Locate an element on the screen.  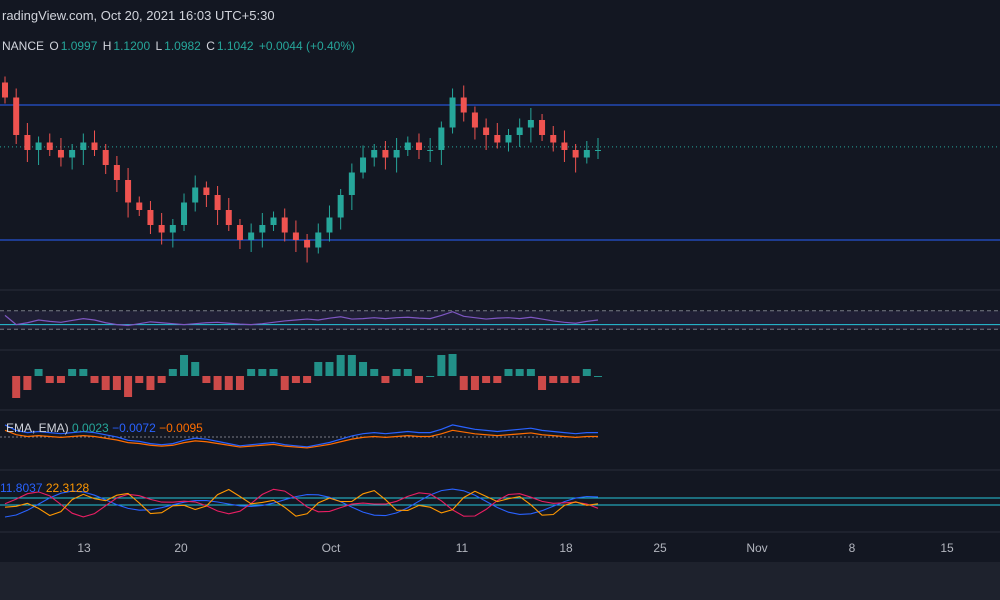
rsi-band is located at coordinates (500, 320).